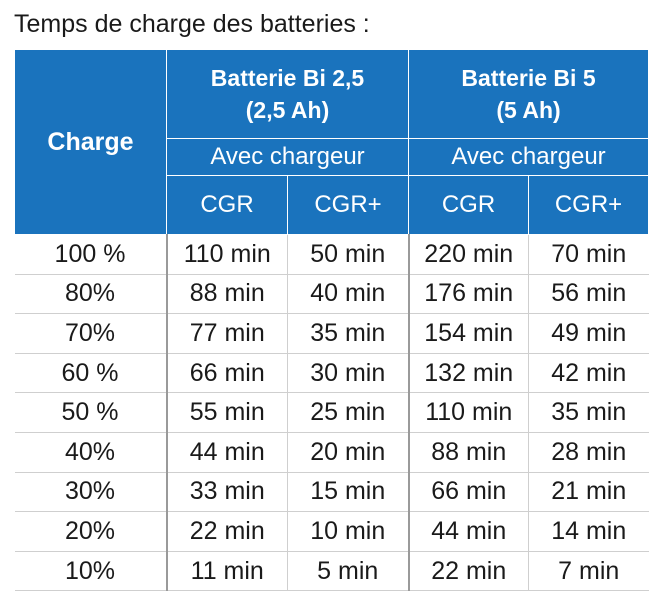  I want to click on charge-level: 30%, so click(90, 492).